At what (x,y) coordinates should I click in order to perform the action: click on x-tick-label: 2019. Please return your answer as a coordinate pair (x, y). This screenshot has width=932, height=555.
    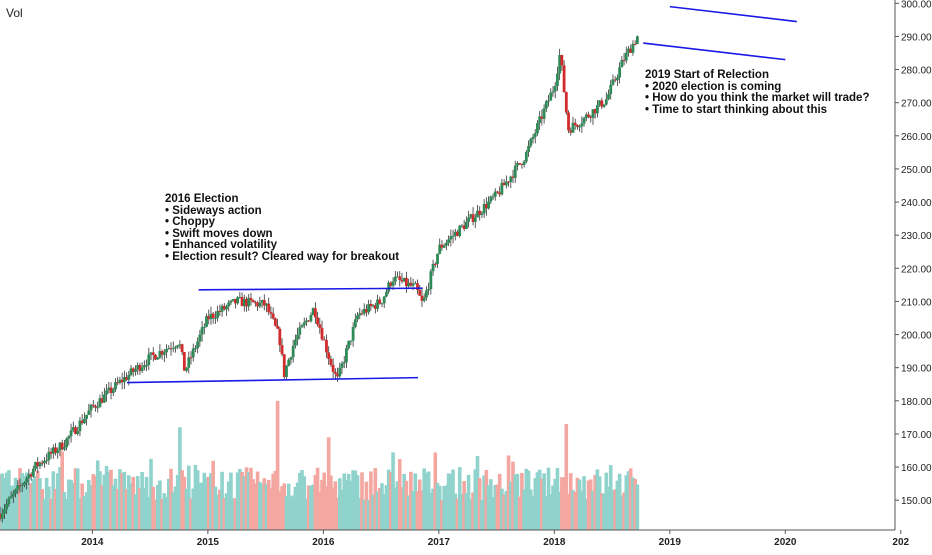
    Looking at the image, I should click on (670, 542).